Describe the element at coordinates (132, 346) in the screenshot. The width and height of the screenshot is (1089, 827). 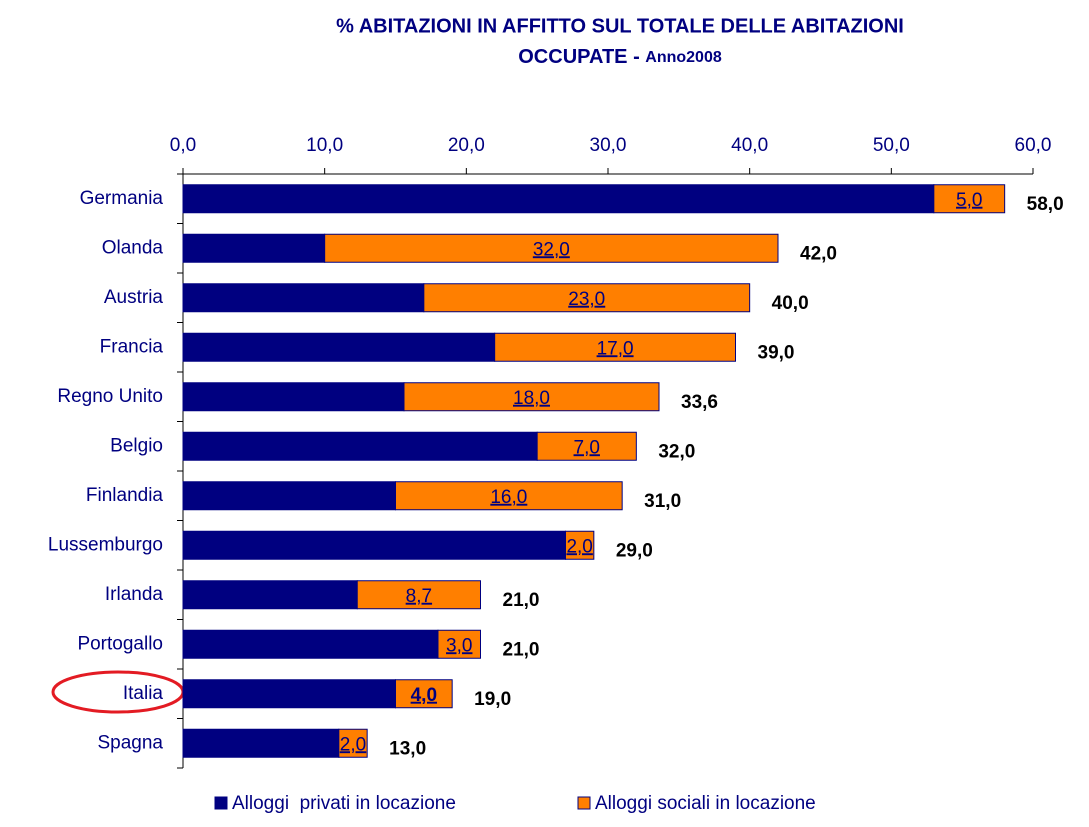
I see `y-tick-label: Francia` at that location.